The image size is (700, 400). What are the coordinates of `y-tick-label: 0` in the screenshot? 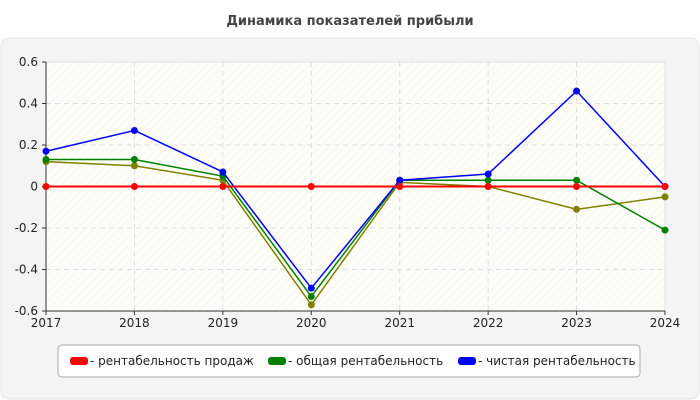 It's located at (34, 187).